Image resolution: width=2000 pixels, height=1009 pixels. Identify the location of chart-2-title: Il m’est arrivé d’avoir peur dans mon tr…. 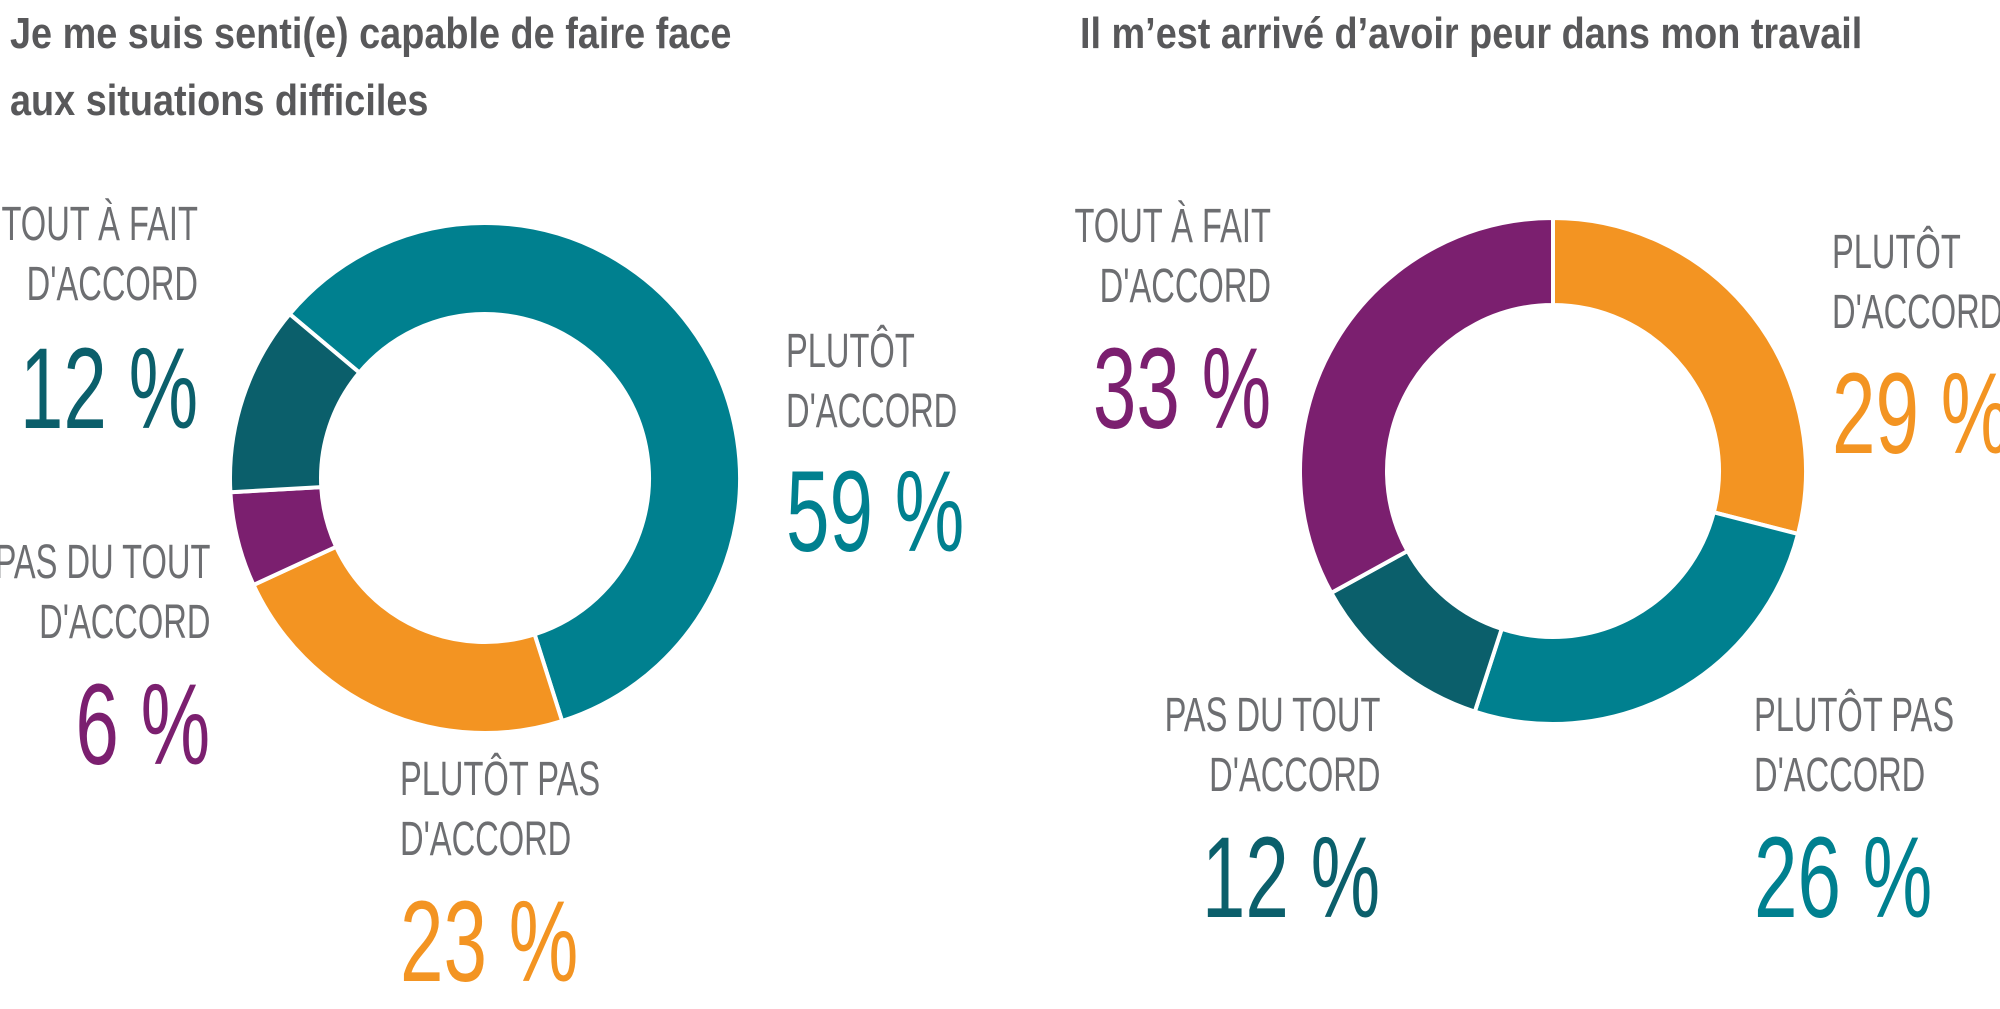
(1471, 33).